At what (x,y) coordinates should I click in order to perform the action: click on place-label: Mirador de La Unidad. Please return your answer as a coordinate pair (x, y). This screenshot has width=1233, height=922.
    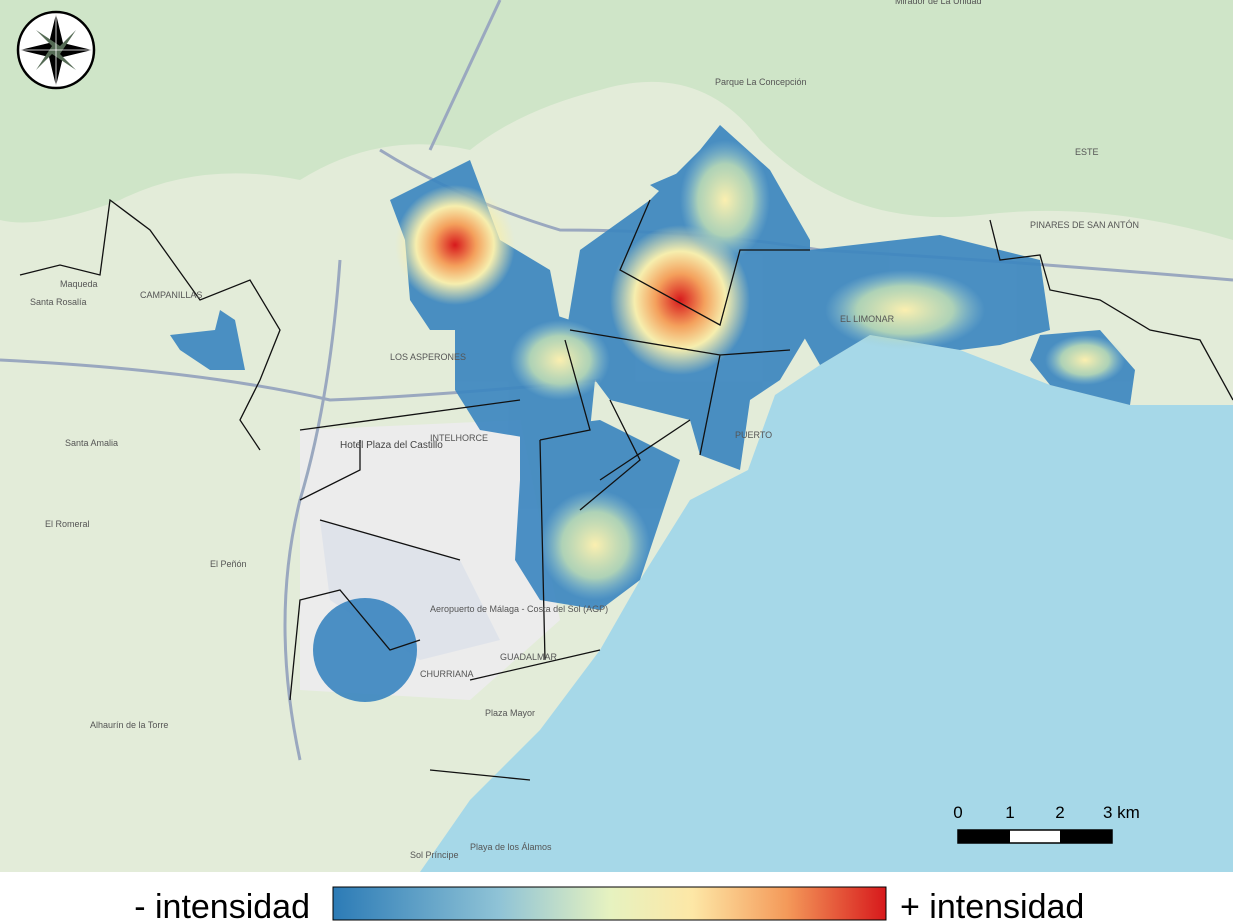
    Looking at the image, I should click on (938, 3).